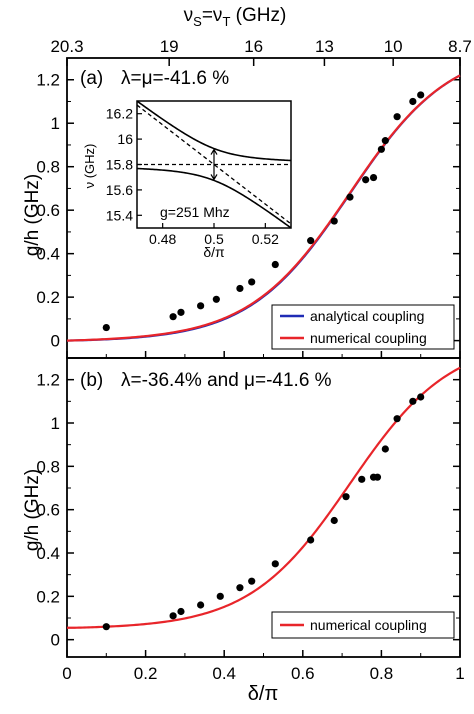 The height and width of the screenshot is (714, 474). I want to click on x-tick-label: 0.4, so click(224, 673).